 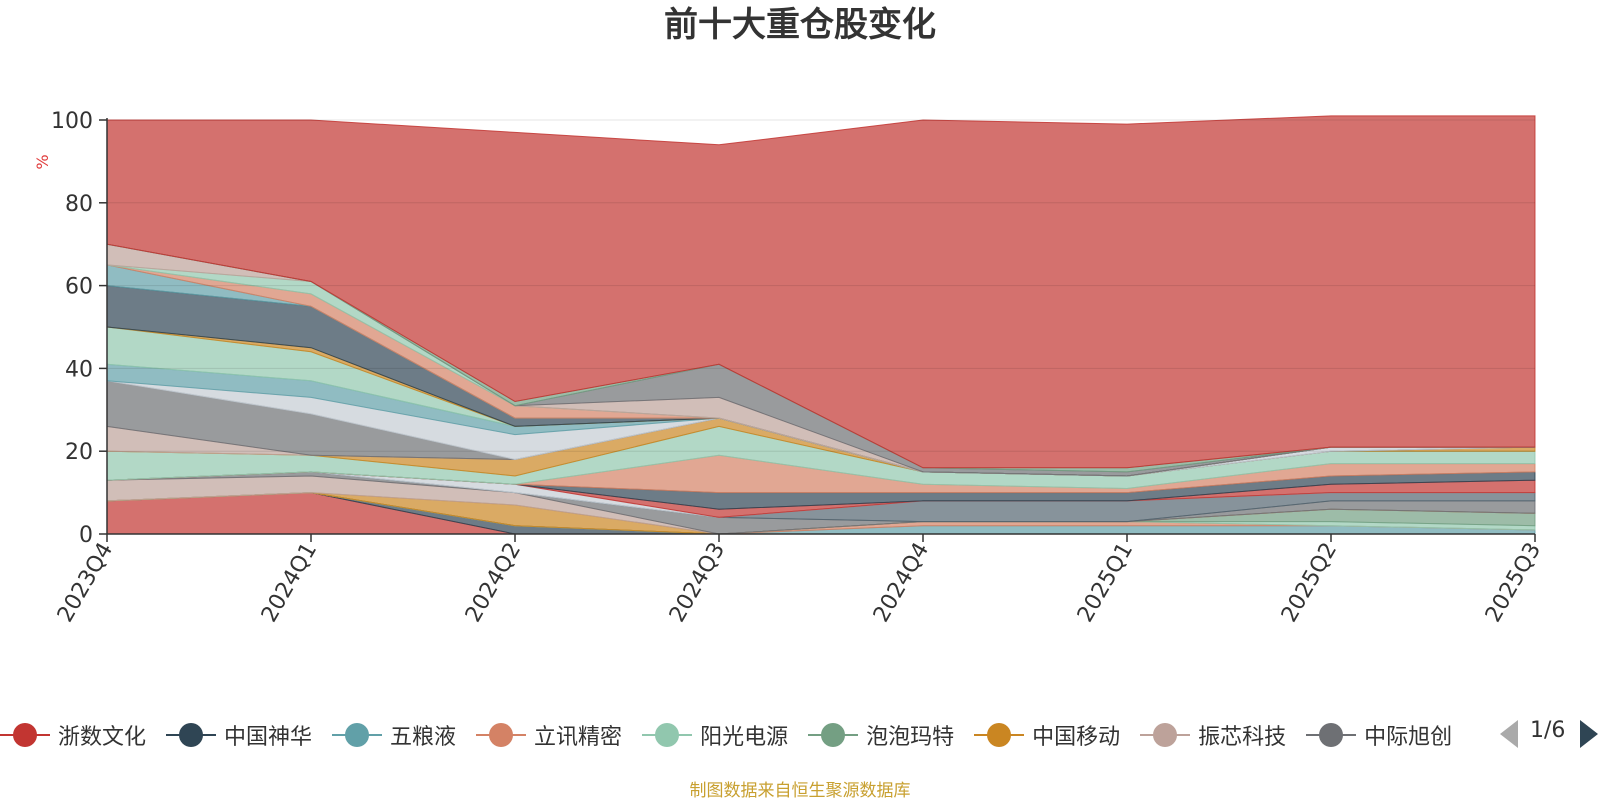 I want to click on legend-item-2: 五粮液, so click(x=394, y=735).